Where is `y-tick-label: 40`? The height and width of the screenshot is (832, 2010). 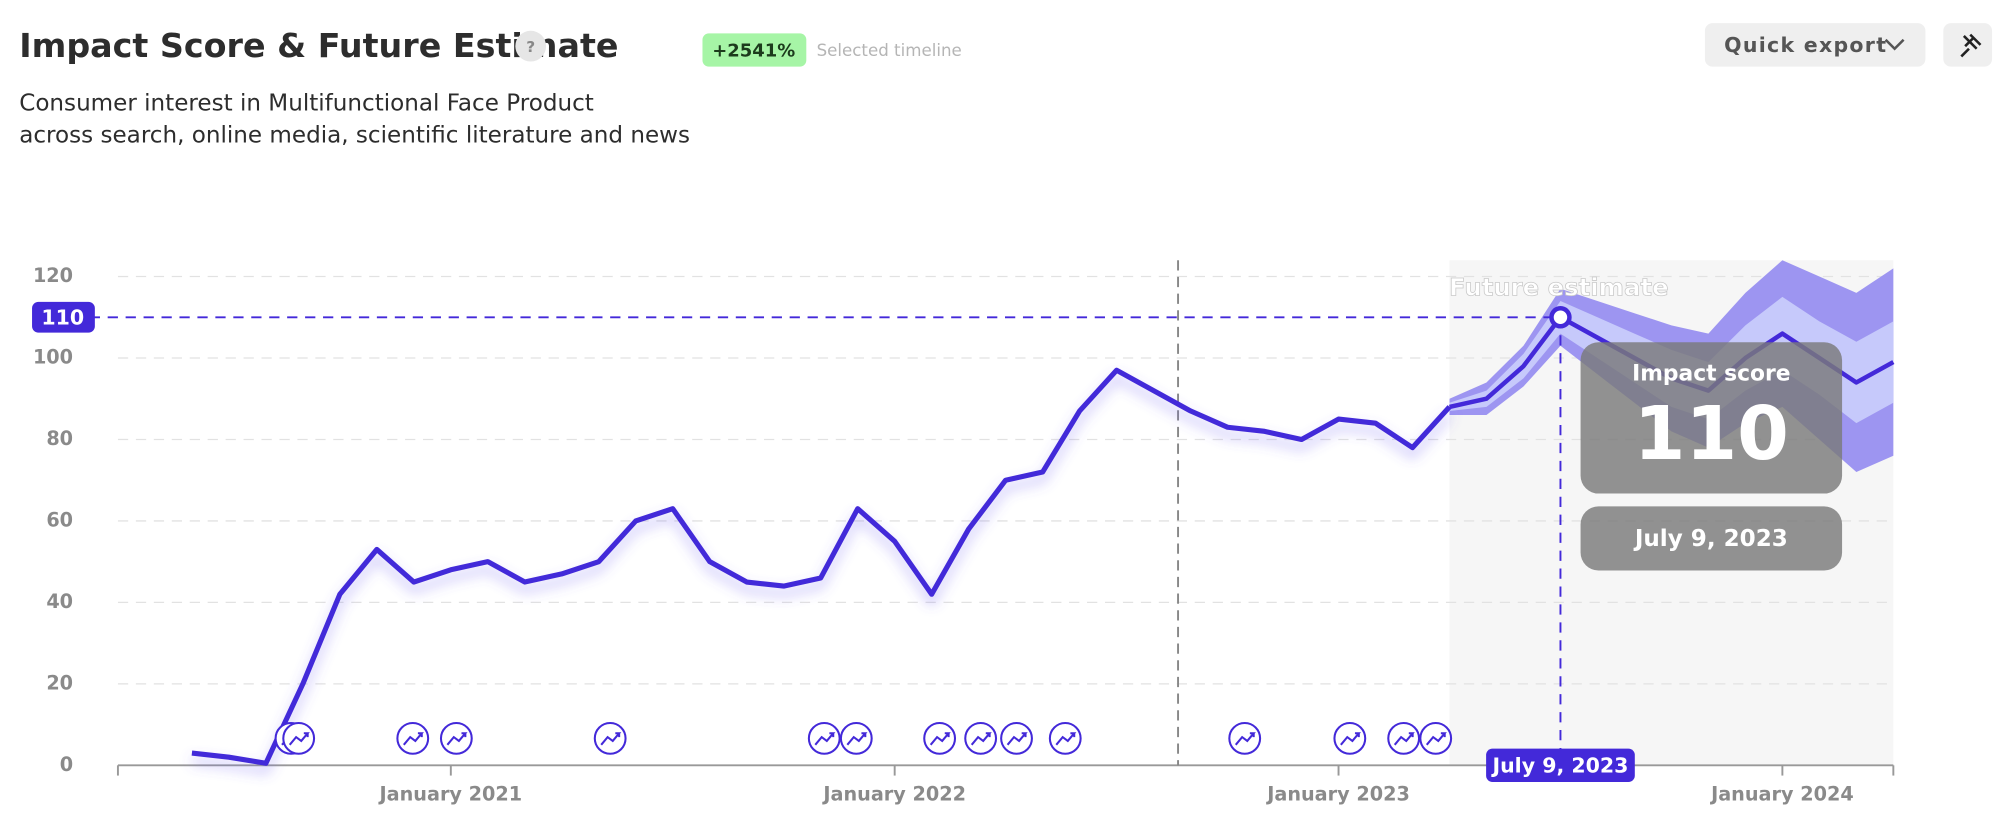 y-tick-label: 40 is located at coordinates (59, 601).